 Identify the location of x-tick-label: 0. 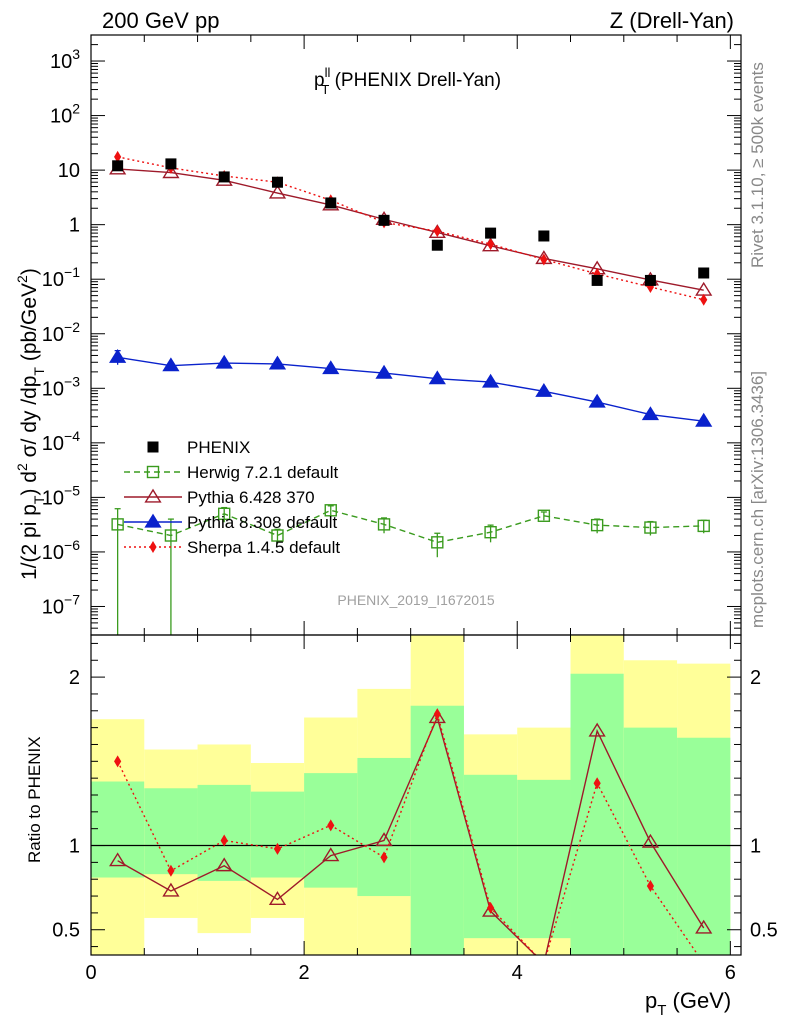
(90, 973).